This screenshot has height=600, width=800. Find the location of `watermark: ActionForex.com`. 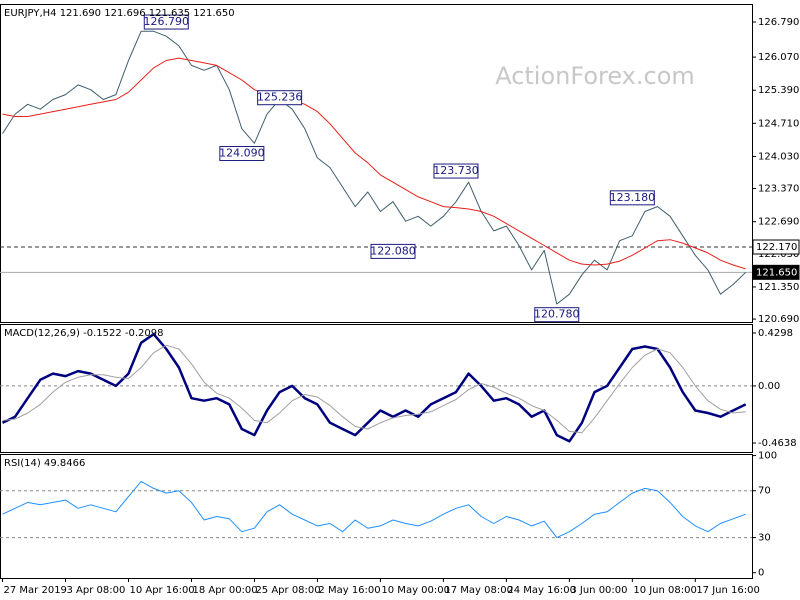

watermark: ActionForex.com is located at coordinates (595, 76).